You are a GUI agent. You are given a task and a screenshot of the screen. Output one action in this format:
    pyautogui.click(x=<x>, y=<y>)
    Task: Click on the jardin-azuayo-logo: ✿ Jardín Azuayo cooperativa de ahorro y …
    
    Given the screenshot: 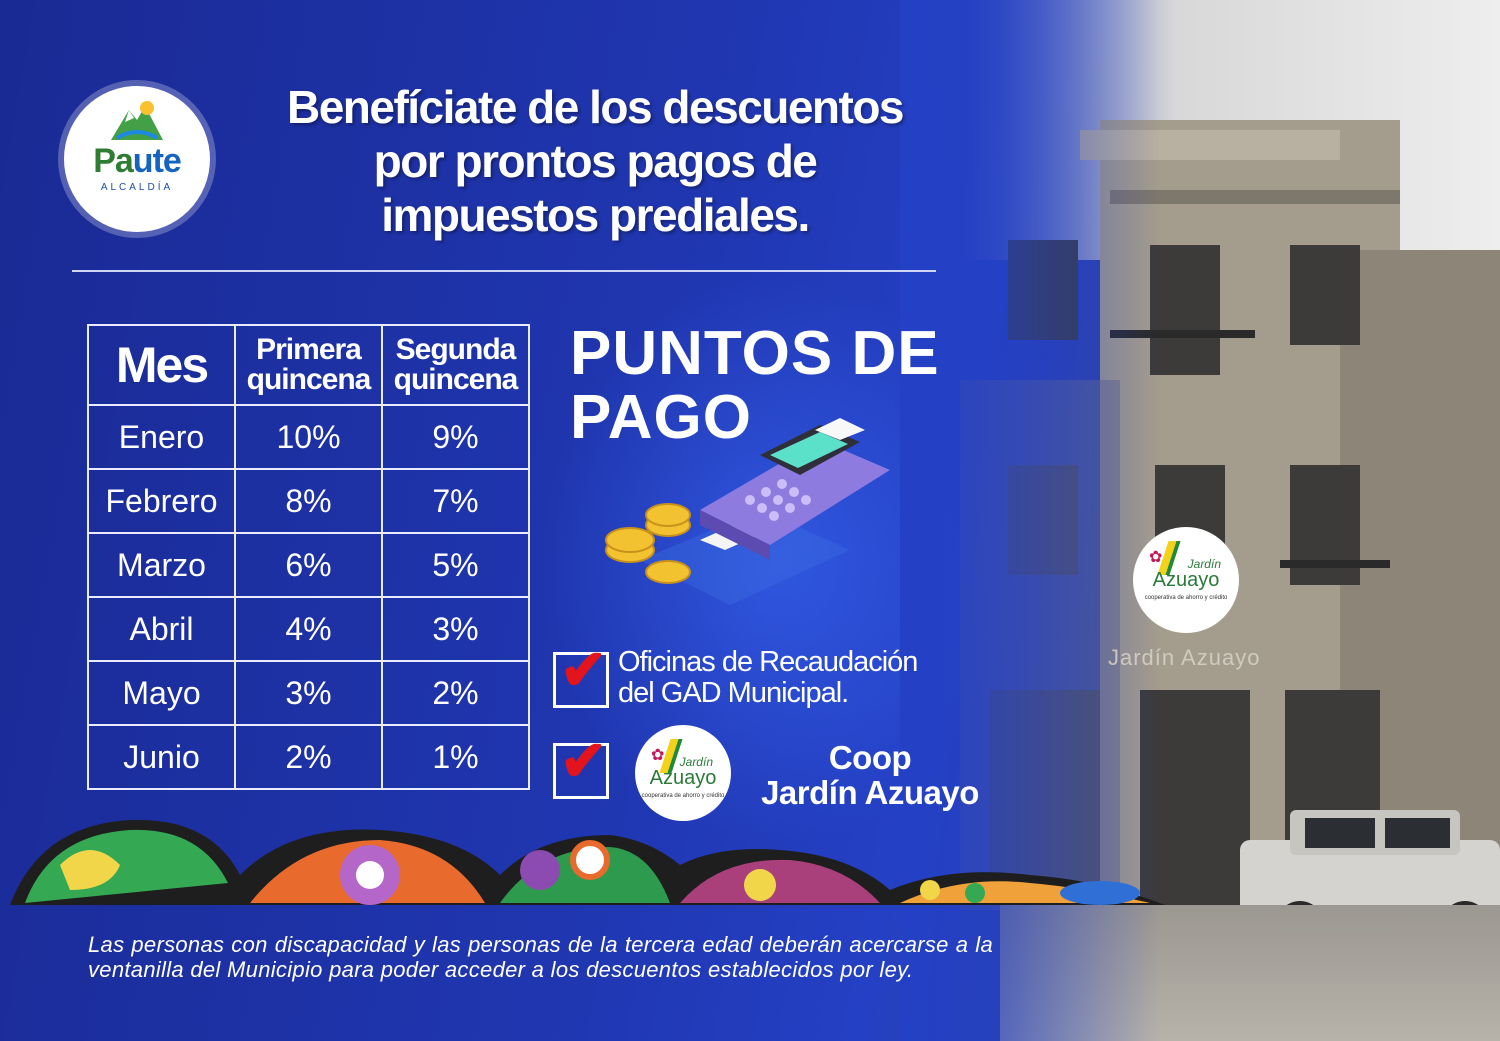 What is the action you would take?
    pyautogui.click(x=683, y=773)
    